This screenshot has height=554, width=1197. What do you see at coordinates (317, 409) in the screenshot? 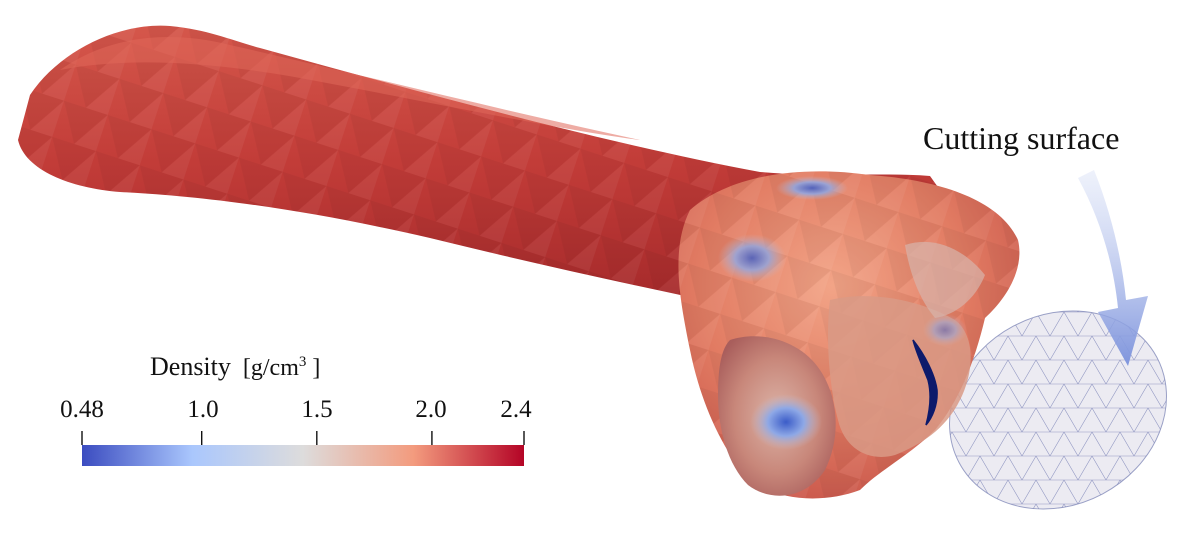
I see `colorbar-tick-label: 1.5` at bounding box center [317, 409].